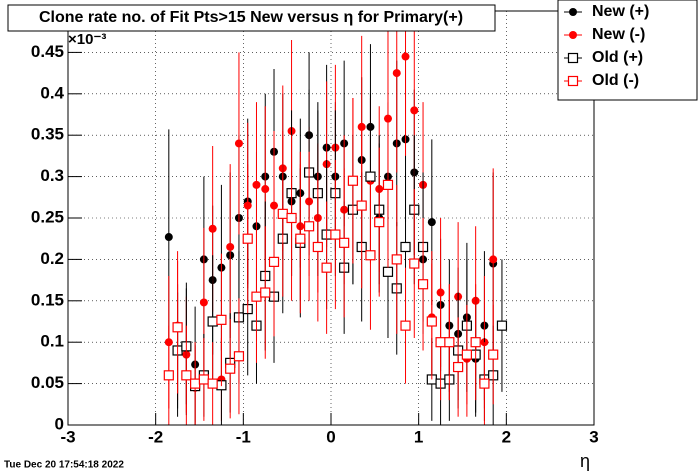 This screenshot has height=474, width=698. Describe the element at coordinates (243, 436) in the screenshot. I see `x-tick-label: -1` at that location.